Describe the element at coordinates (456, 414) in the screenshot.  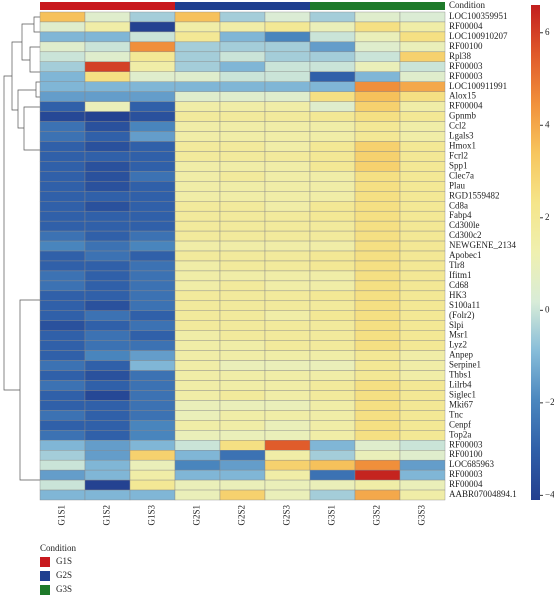
I see `row-label: Tnc` at that location.